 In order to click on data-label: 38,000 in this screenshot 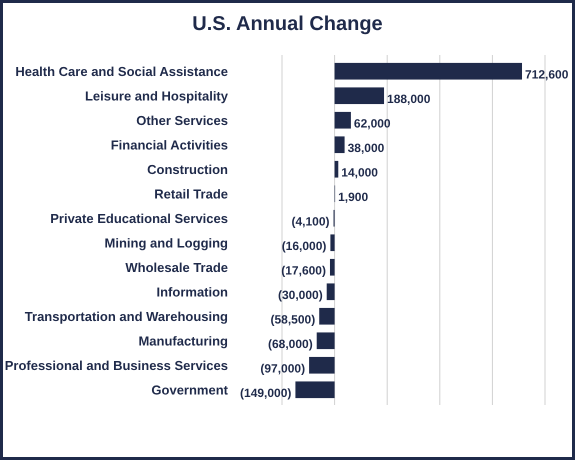, I will do `click(366, 147)`.